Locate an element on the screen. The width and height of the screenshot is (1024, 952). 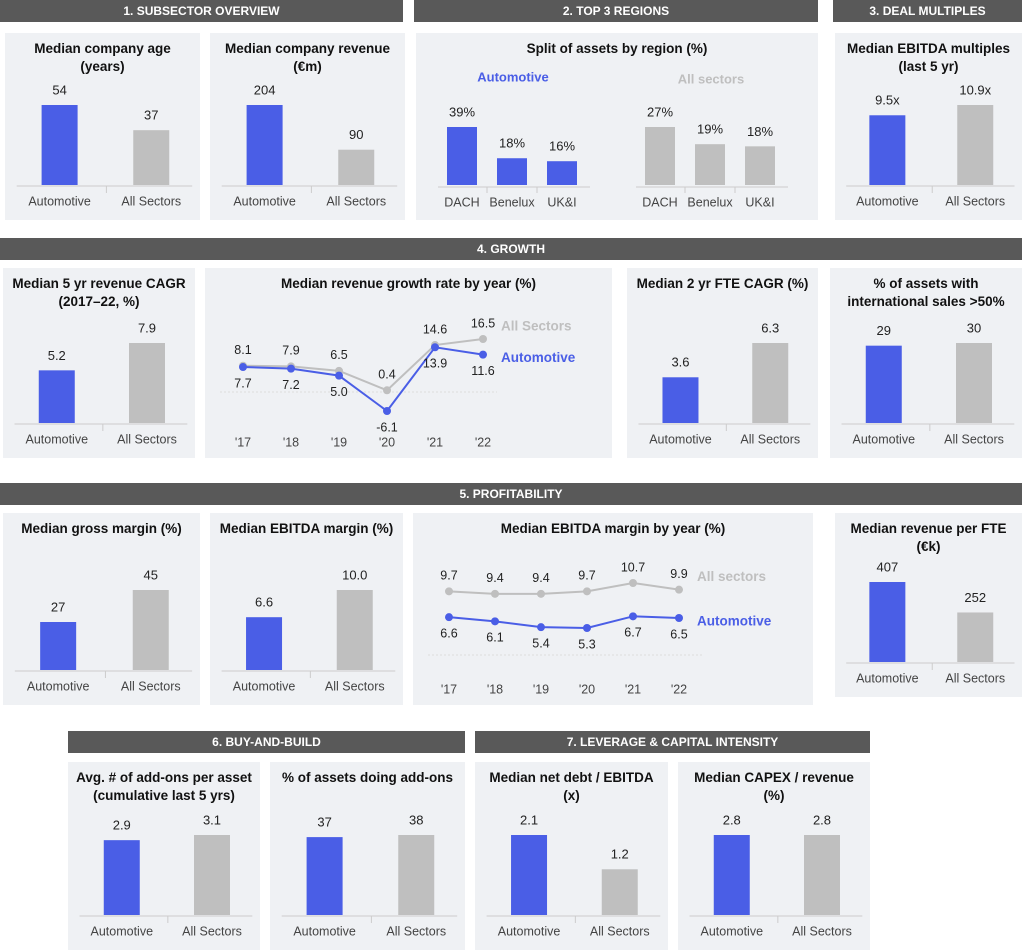
x-tick-label: '22 is located at coordinates (483, 442).